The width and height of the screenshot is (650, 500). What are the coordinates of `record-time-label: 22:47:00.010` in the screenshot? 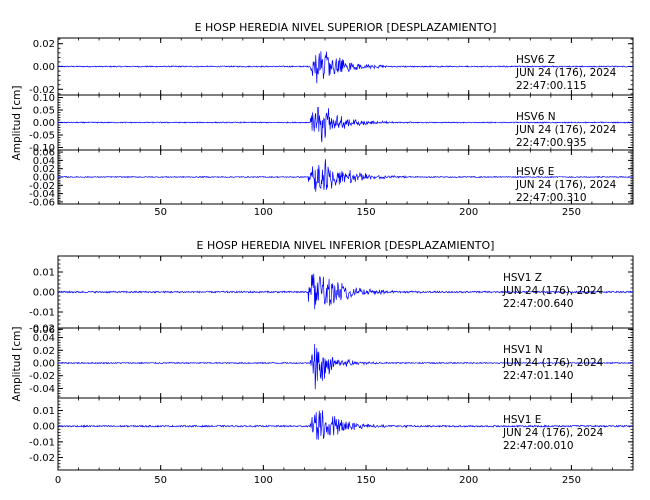 It's located at (538, 446).